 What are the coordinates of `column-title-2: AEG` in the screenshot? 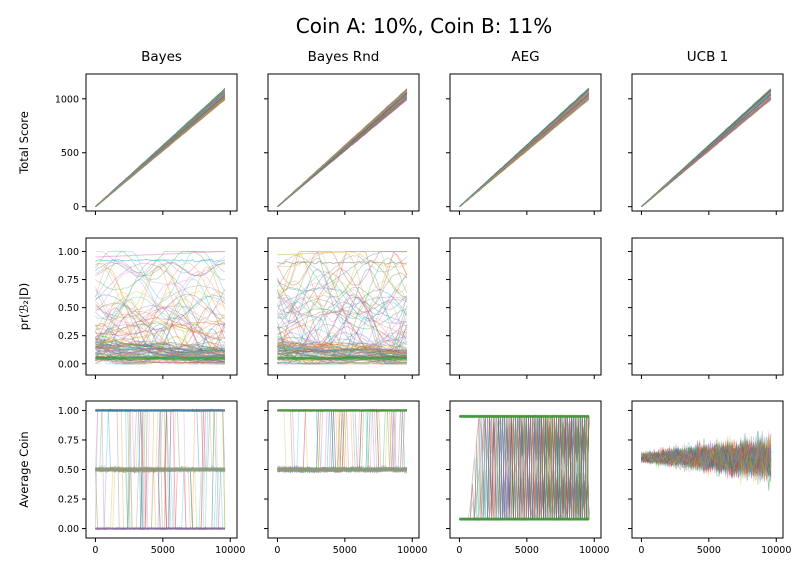 It's located at (525, 57).